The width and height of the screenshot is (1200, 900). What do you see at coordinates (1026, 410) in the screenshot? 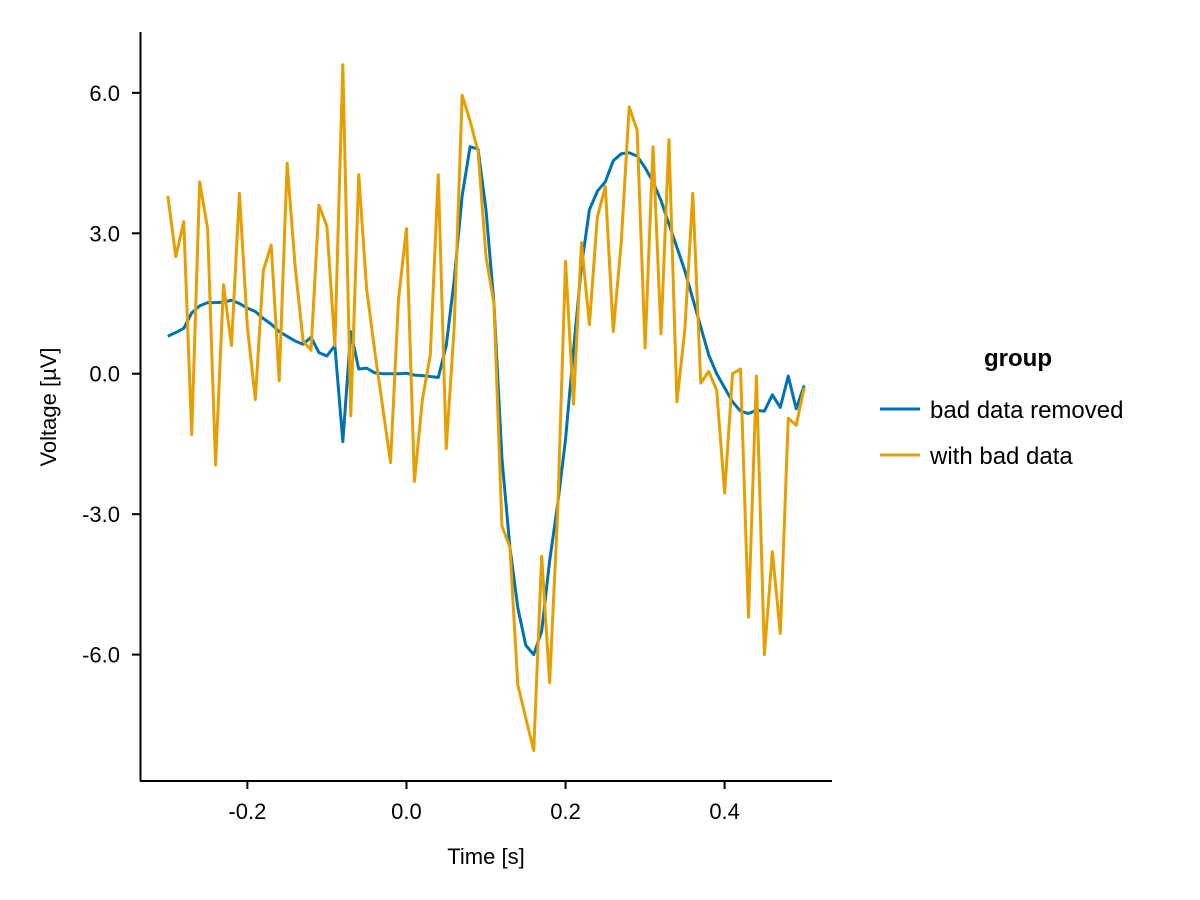
I see `legend-label-bad-data-removed: bad data removed` at bounding box center [1026, 410].